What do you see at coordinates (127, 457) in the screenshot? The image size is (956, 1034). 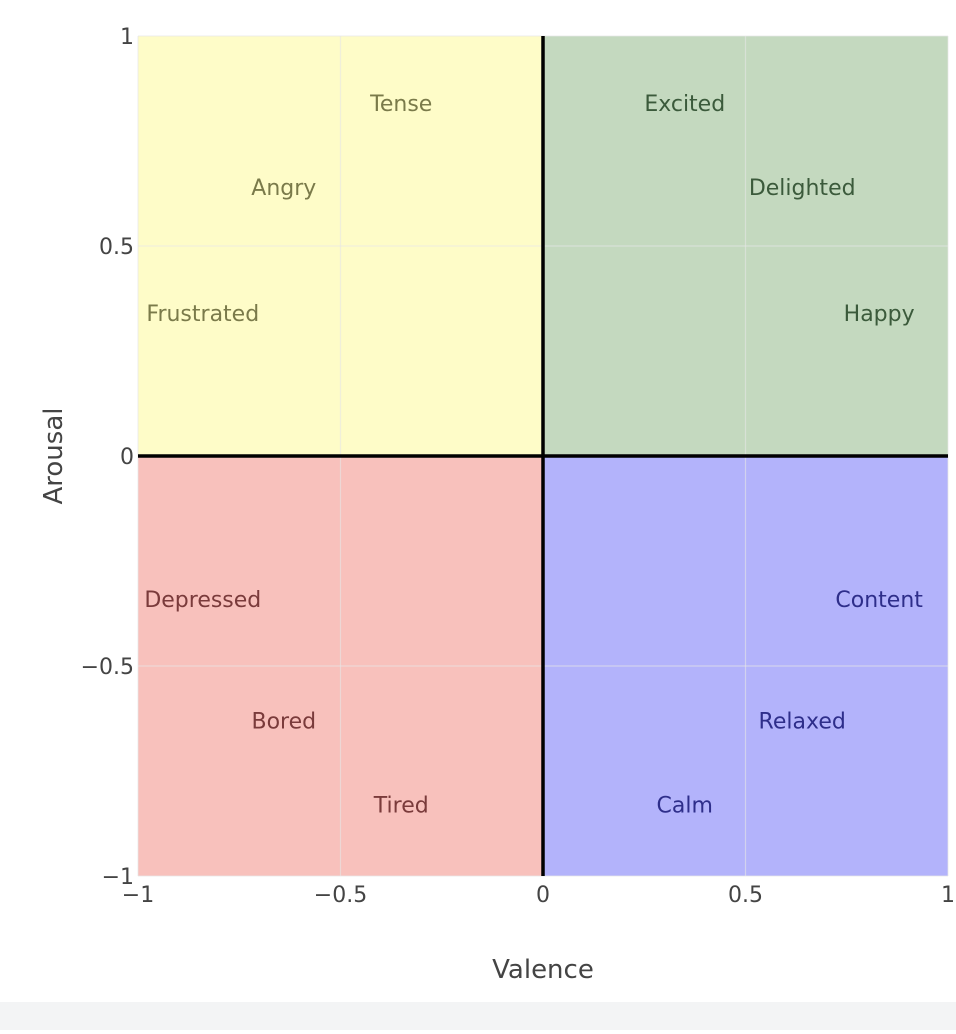 I see `y-tick-label: 0` at bounding box center [127, 457].